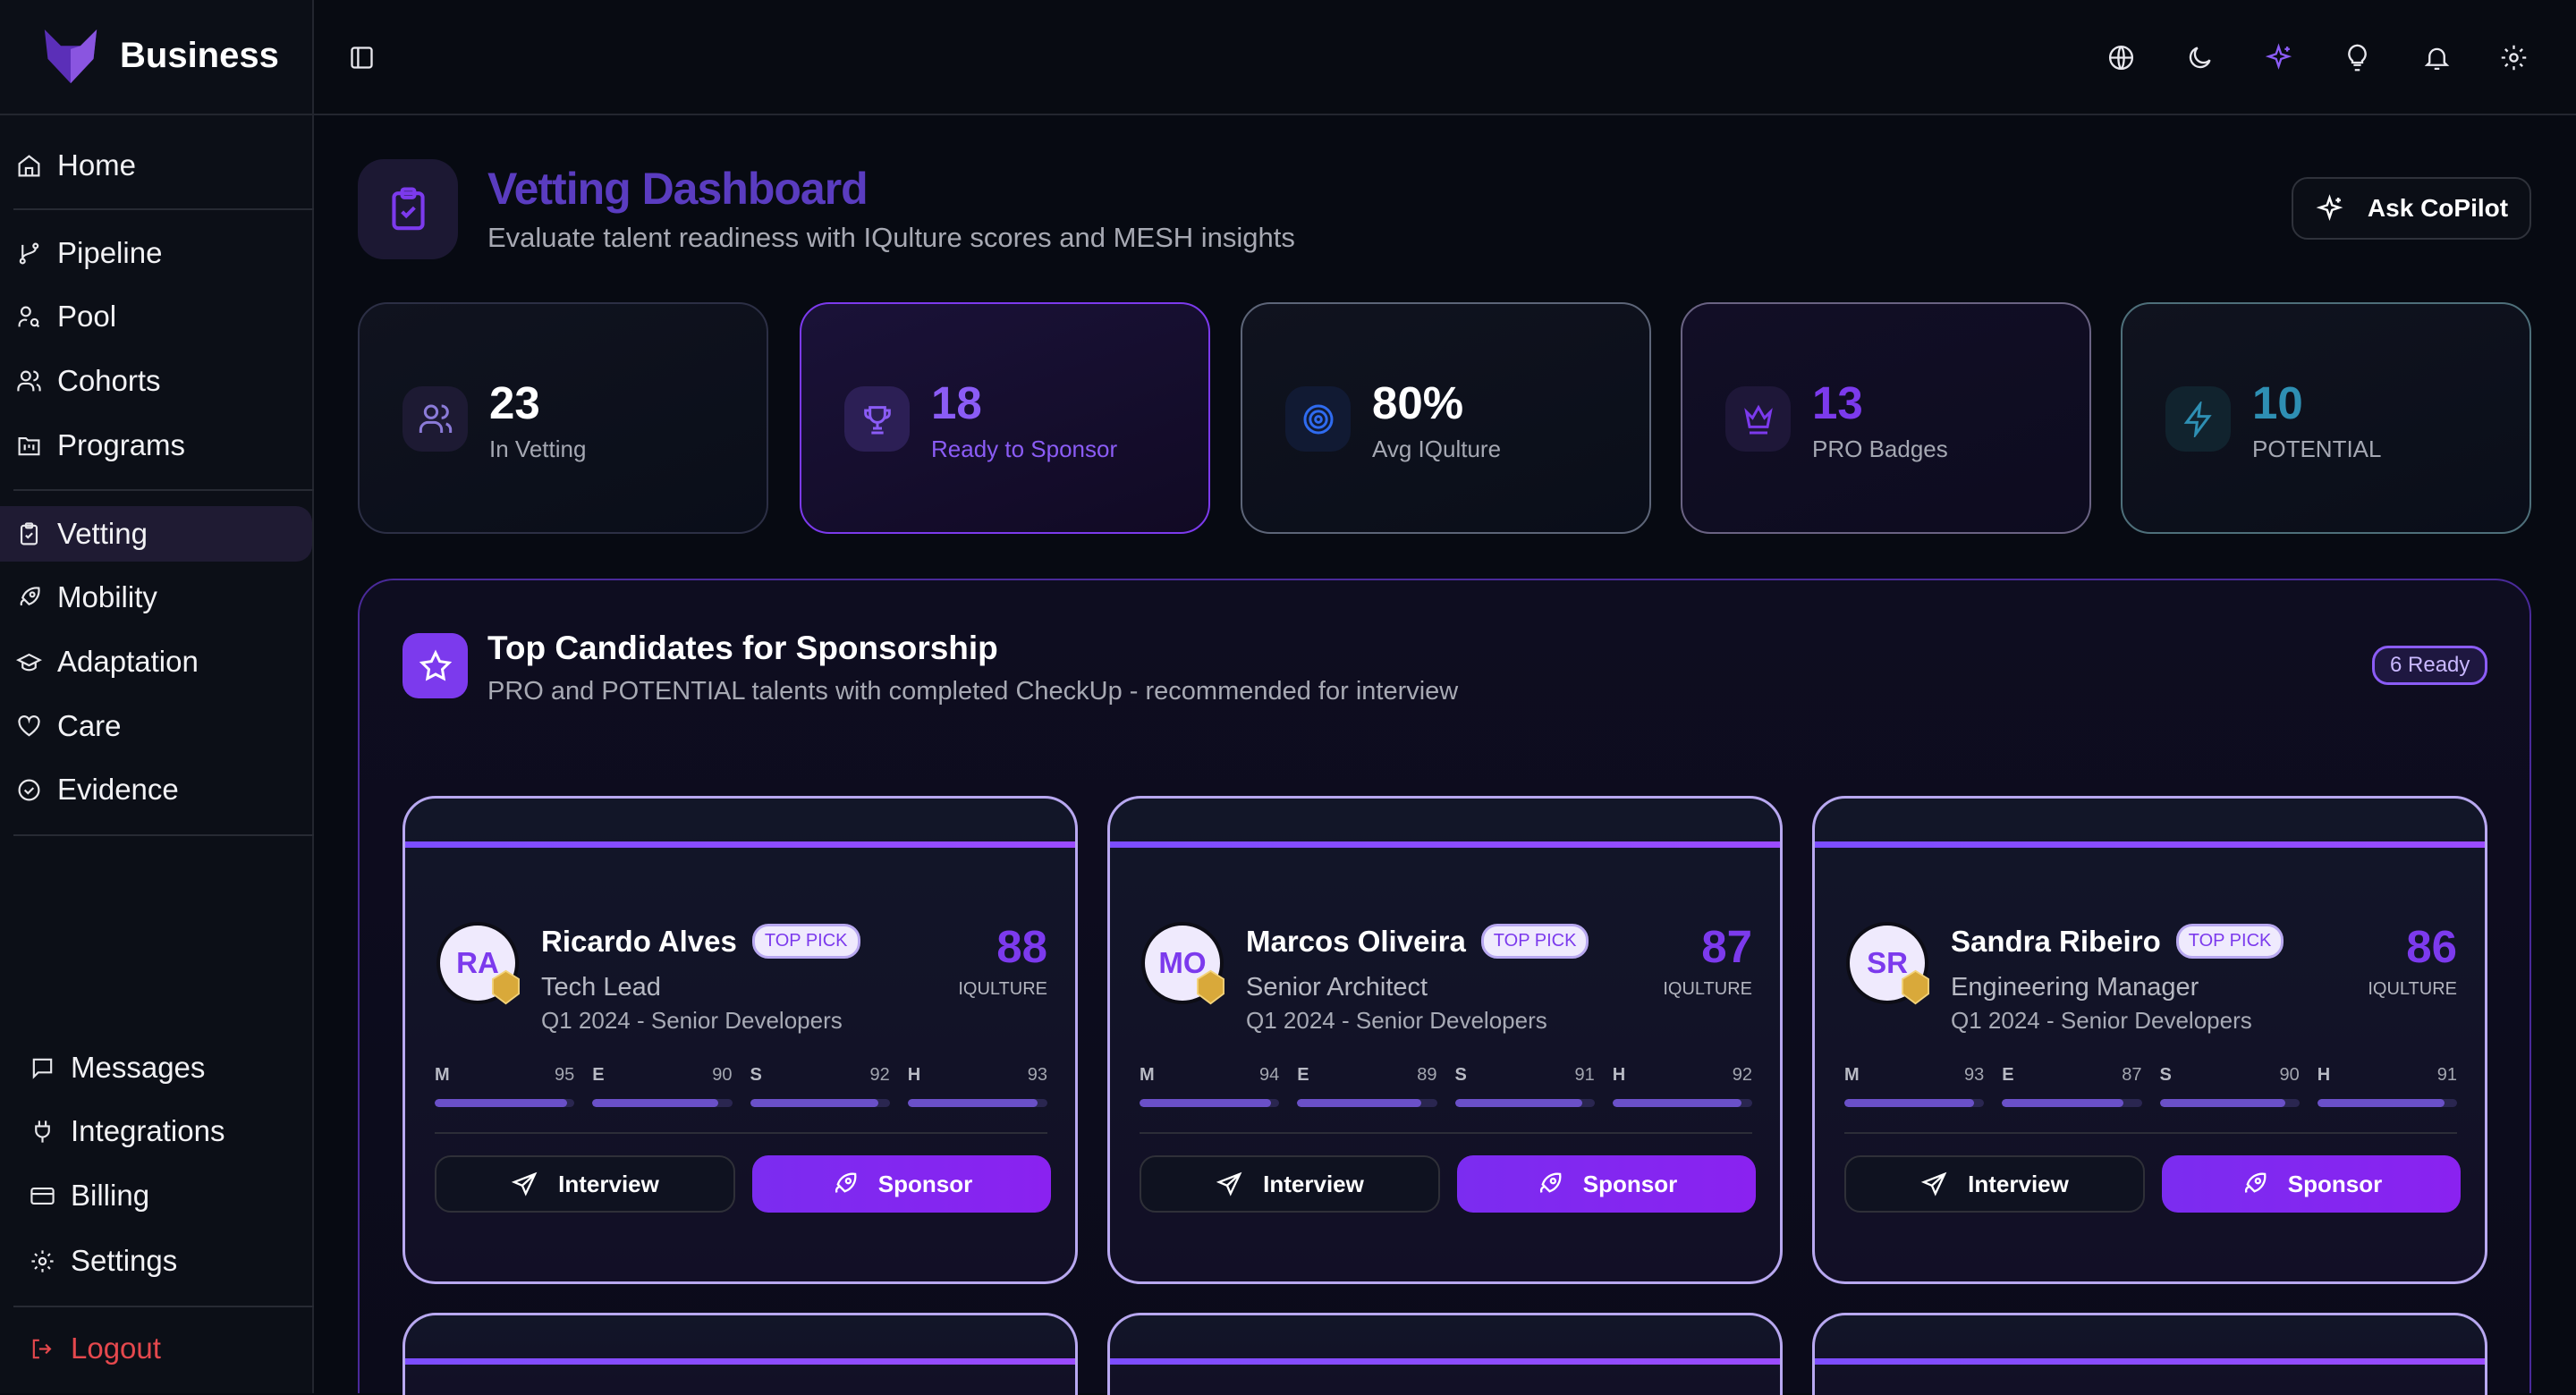  Describe the element at coordinates (2514, 57) in the screenshot. I see `settings-button` at that location.